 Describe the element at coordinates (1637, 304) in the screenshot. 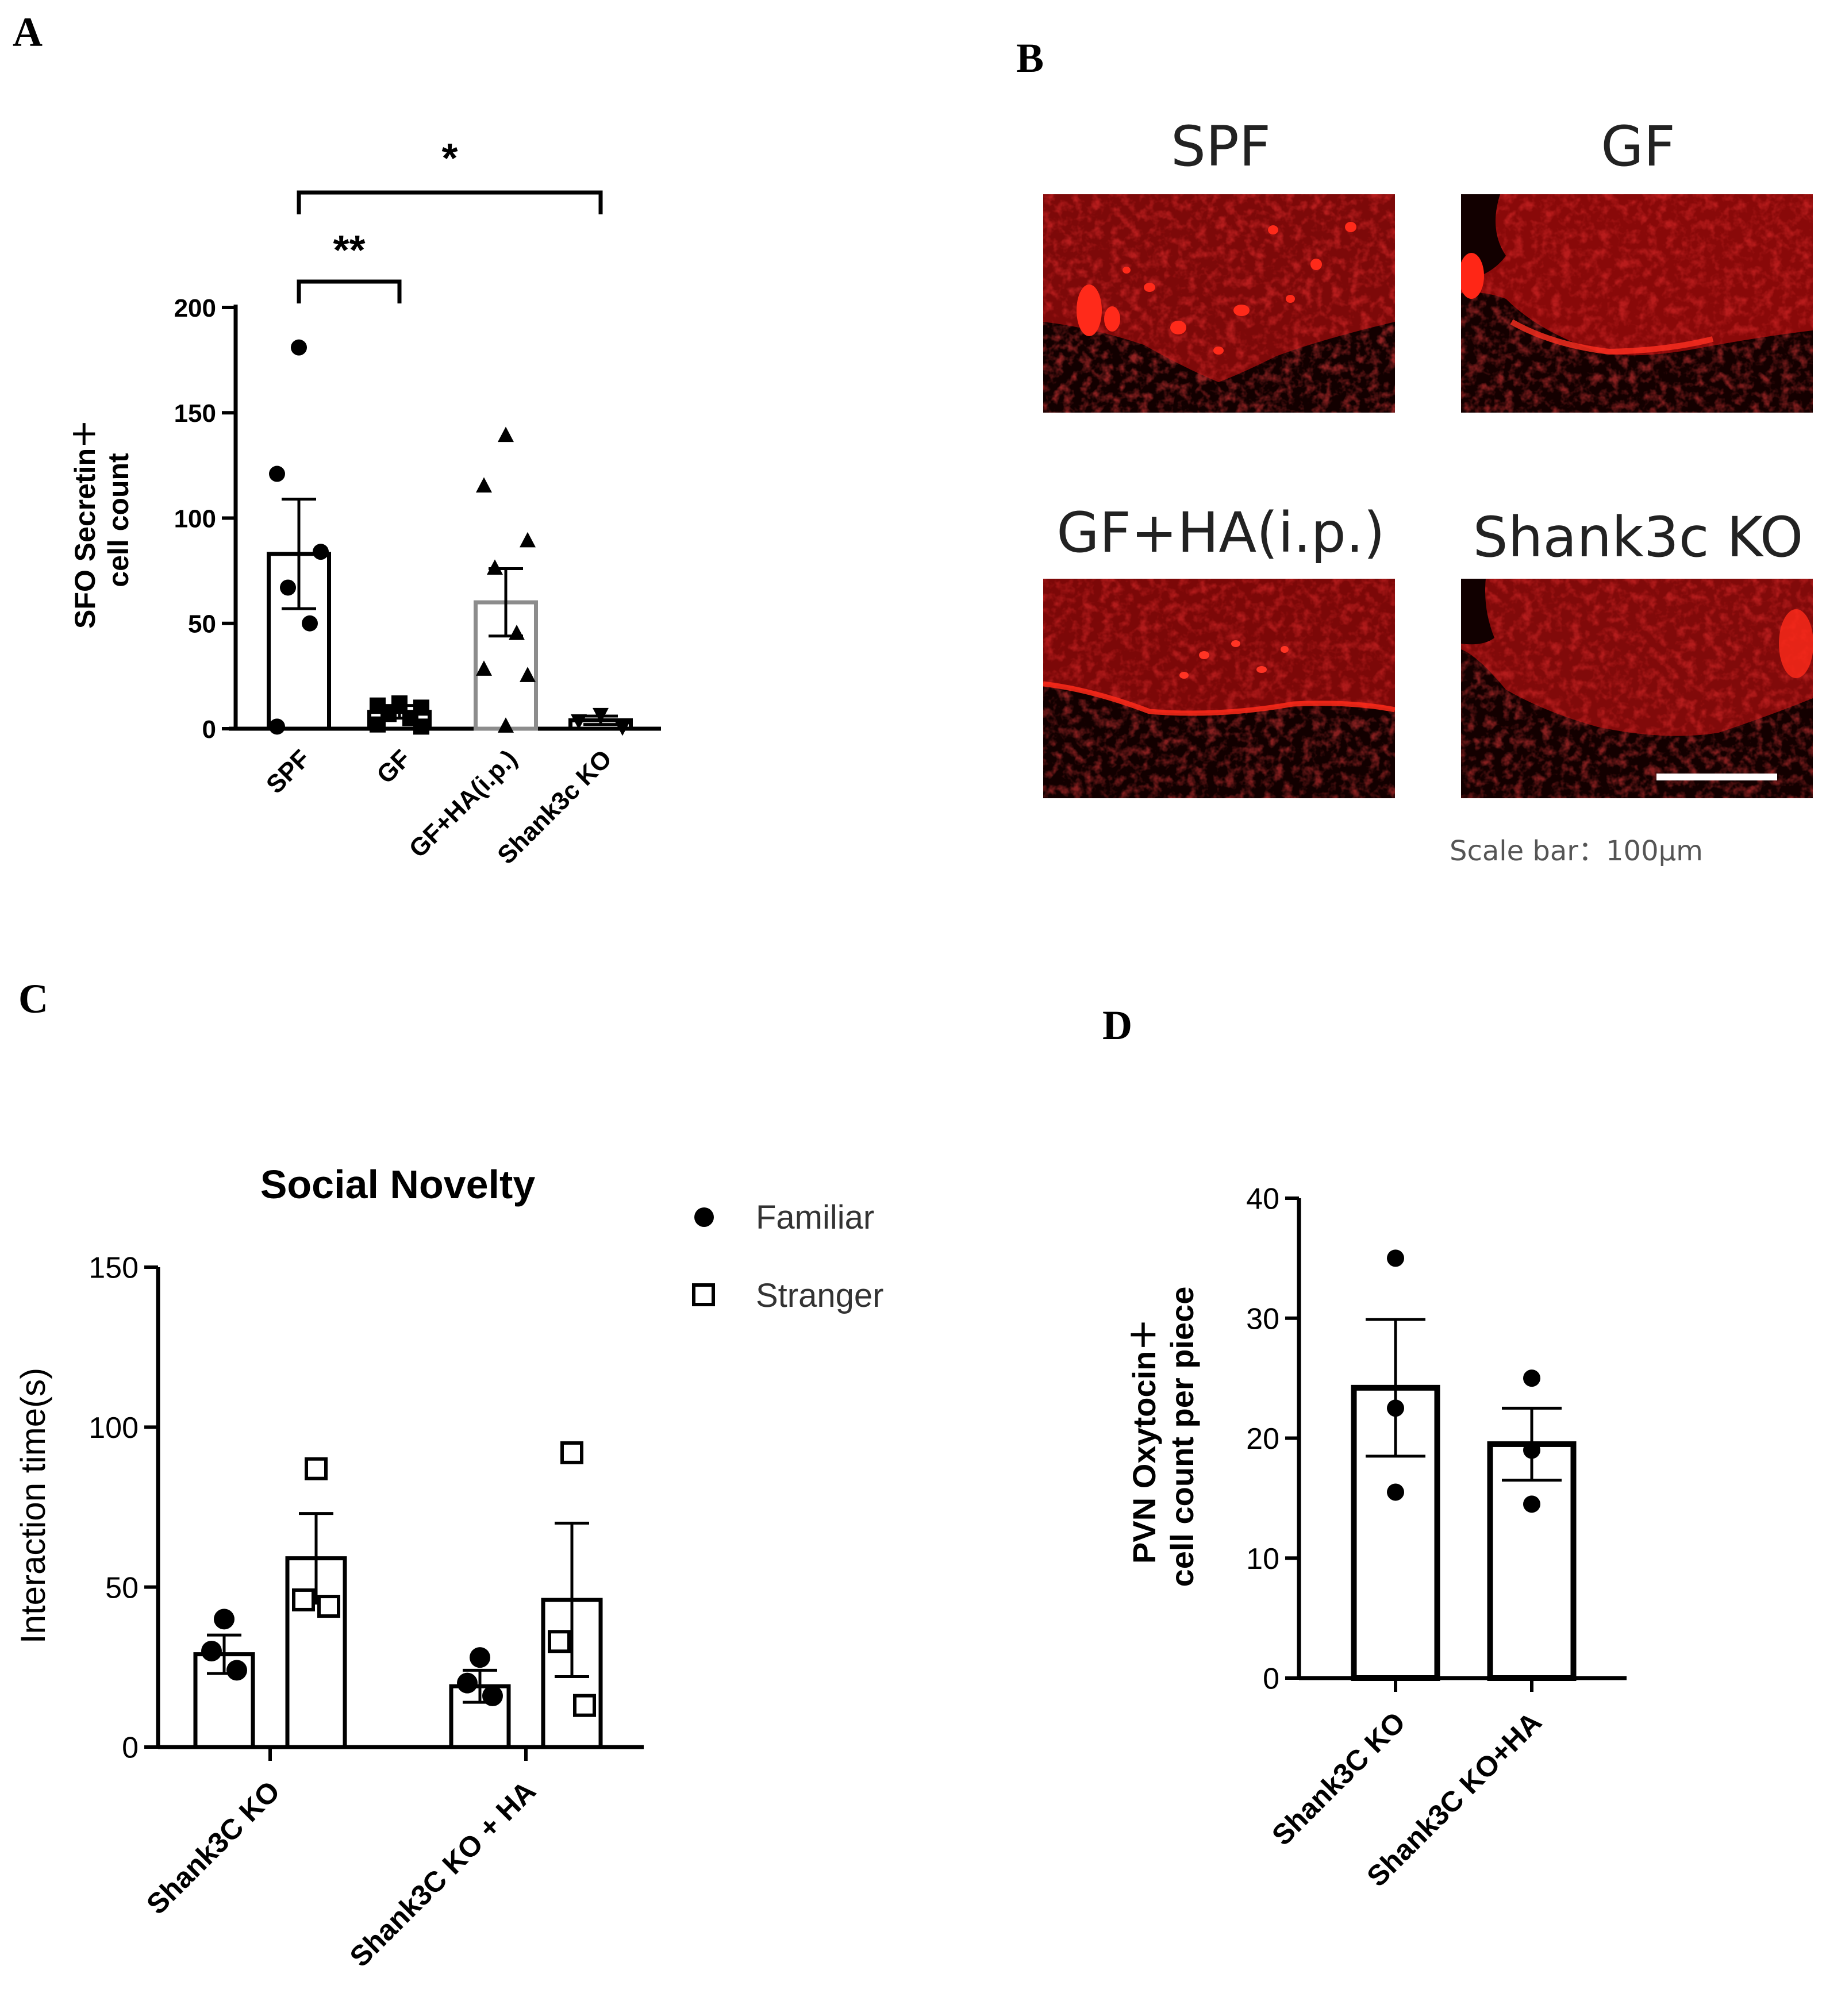

I see `micrograph-gf` at that location.